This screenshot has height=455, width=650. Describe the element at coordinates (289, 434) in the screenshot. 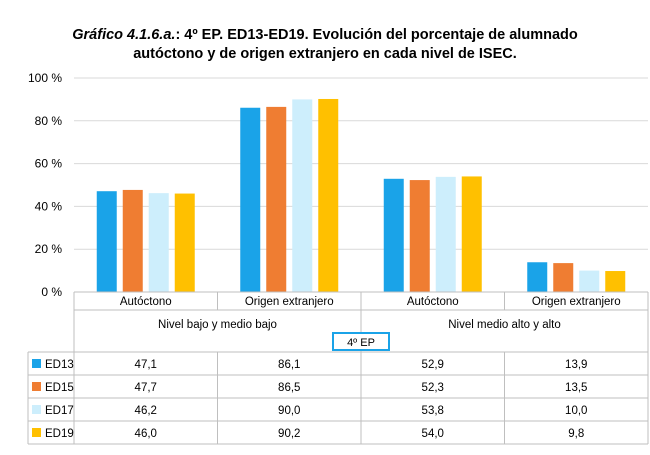

I see `data-cell: 90,2` at that location.